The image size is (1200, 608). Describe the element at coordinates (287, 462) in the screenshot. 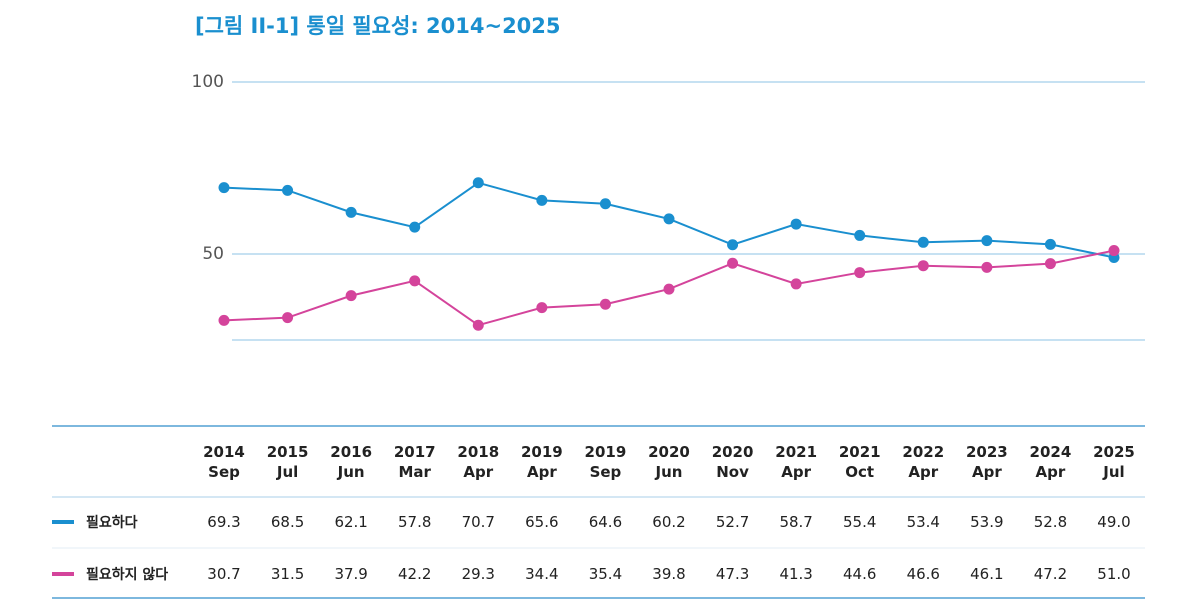

I see `column-header: 2015 Jul` at that location.